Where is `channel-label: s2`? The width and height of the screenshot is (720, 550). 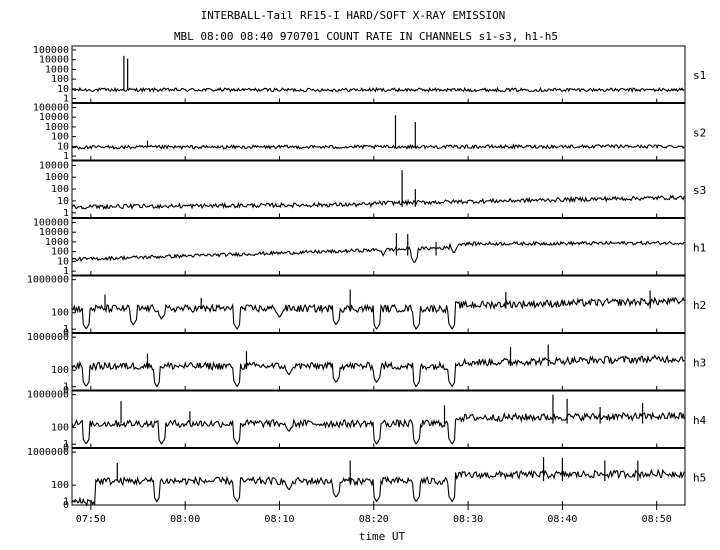
channel-label: s2 is located at coordinates (699, 132).